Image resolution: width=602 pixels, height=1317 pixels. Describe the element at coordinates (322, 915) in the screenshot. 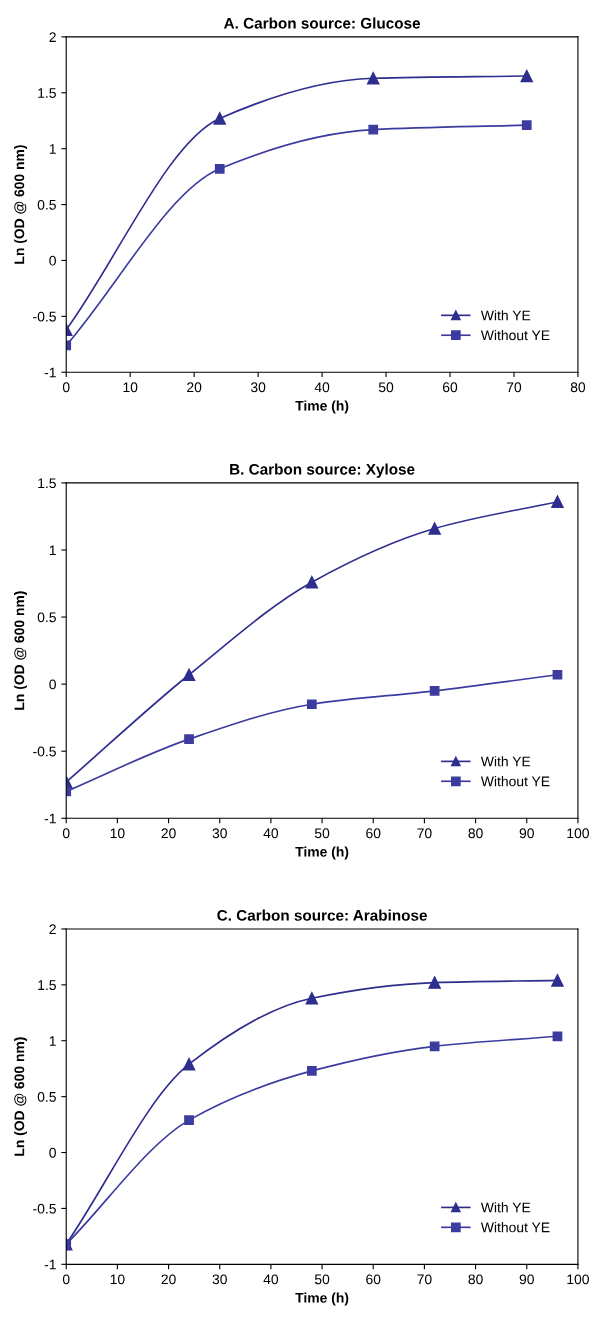

I see `chart-title: C. Carbon source: Arabinose` at that location.